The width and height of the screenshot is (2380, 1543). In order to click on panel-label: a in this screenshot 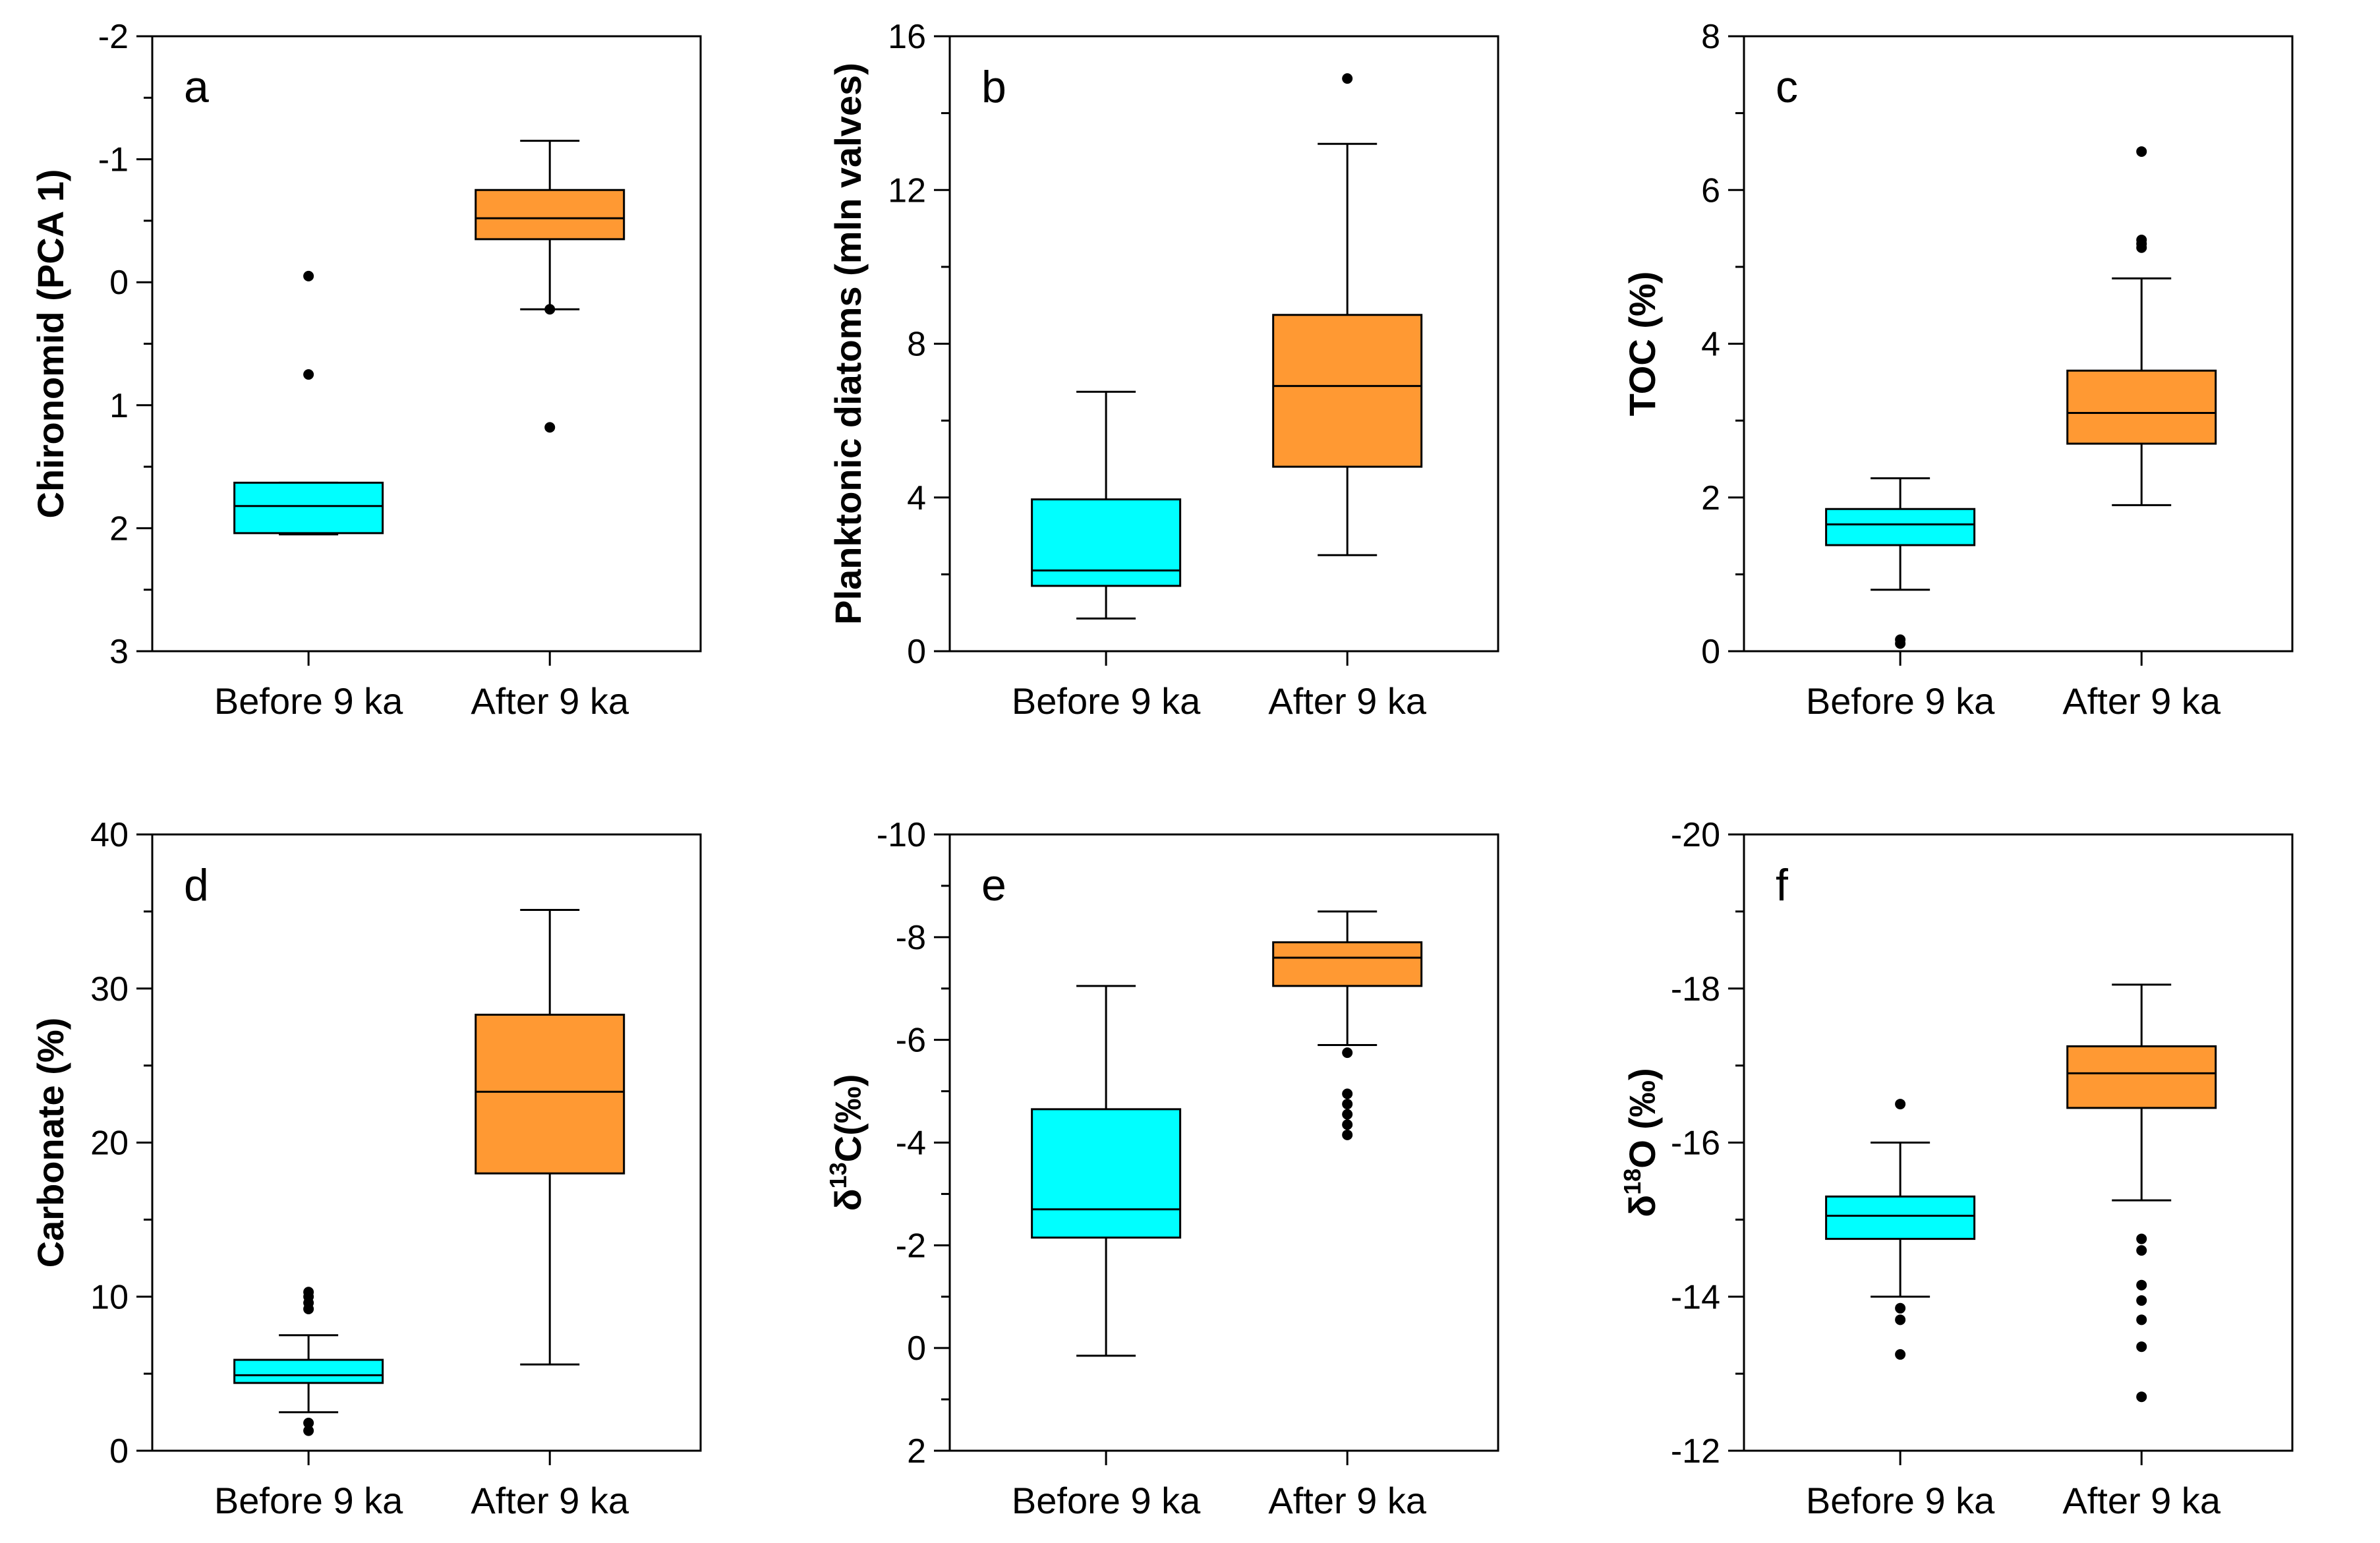, I will do `click(196, 87)`.